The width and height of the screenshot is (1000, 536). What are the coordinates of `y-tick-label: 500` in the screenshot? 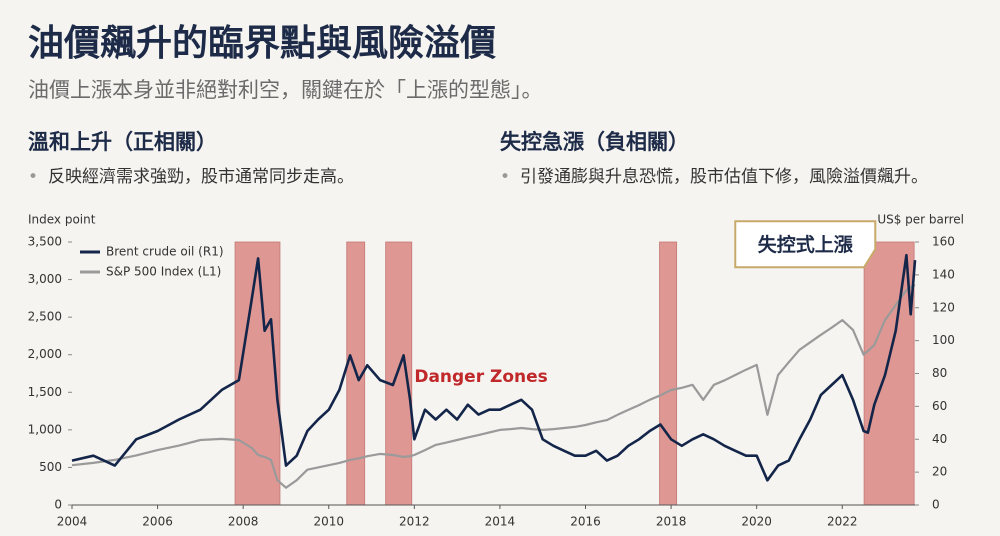 It's located at (50, 467).